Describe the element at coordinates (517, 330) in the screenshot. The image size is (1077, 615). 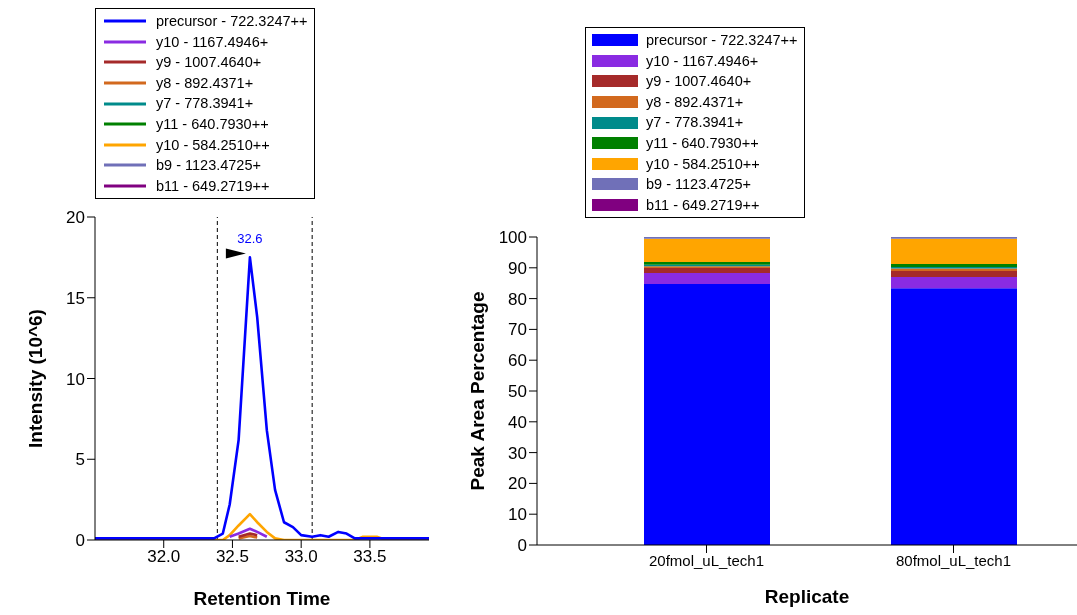
I see `y-tick-label: 70` at that location.